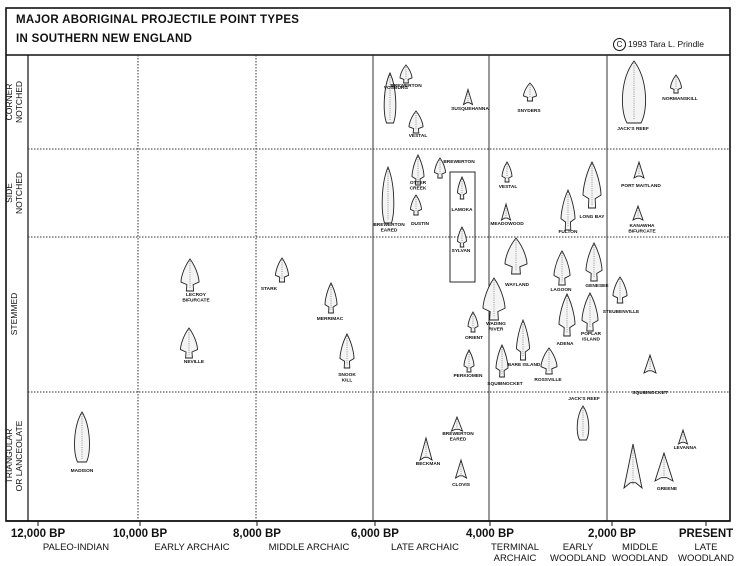 Image resolution: width=736 pixels, height=566 pixels. I want to click on point-type-label-line: SQUIBNOCKET, so click(650, 393).